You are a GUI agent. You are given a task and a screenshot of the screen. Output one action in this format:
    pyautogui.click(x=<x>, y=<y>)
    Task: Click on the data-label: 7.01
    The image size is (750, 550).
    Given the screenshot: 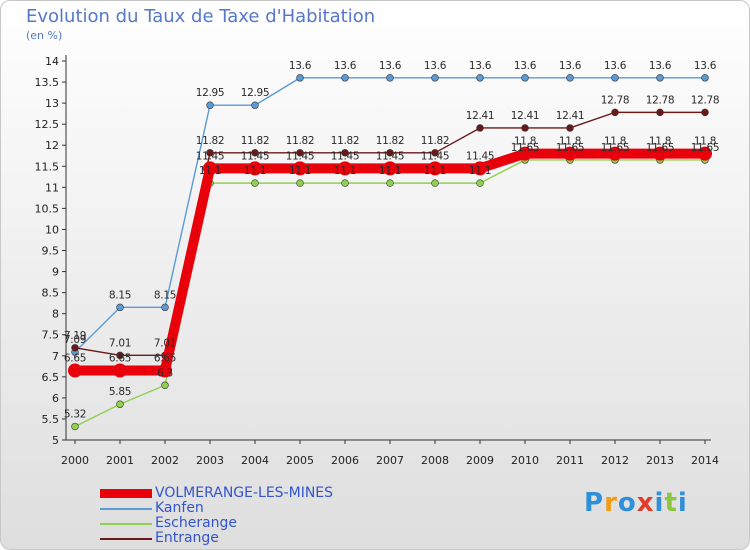 What is the action you would take?
    pyautogui.click(x=120, y=343)
    